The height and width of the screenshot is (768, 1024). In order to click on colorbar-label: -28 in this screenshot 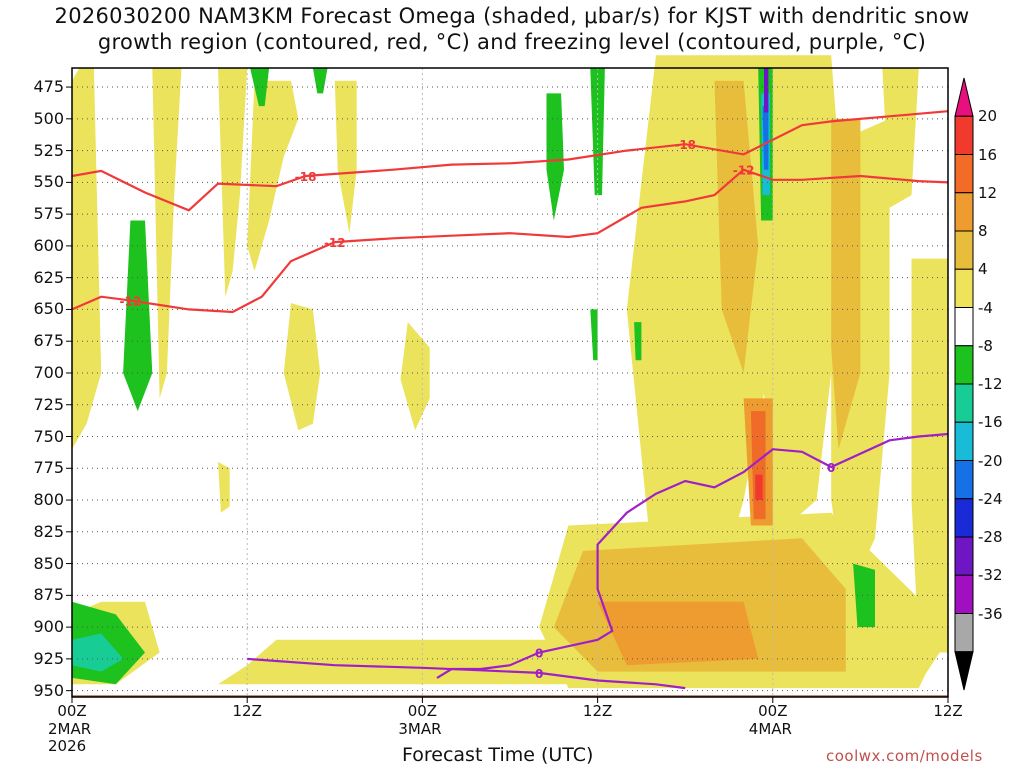, I will do `click(990, 537)`.